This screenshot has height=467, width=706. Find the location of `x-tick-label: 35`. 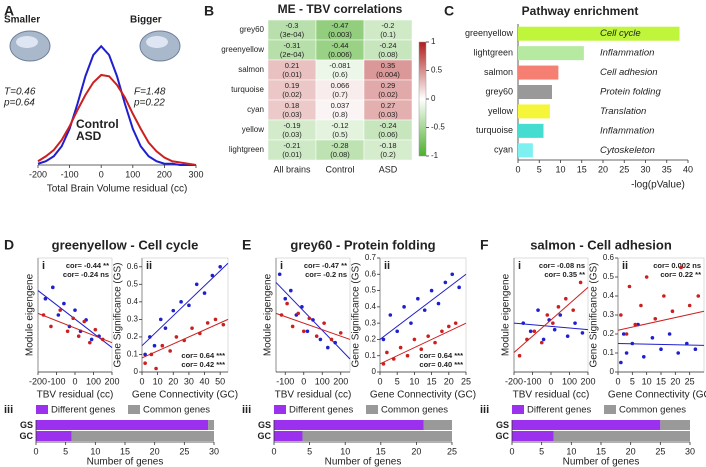

x-tick-label: 35 is located at coordinates (667, 169).